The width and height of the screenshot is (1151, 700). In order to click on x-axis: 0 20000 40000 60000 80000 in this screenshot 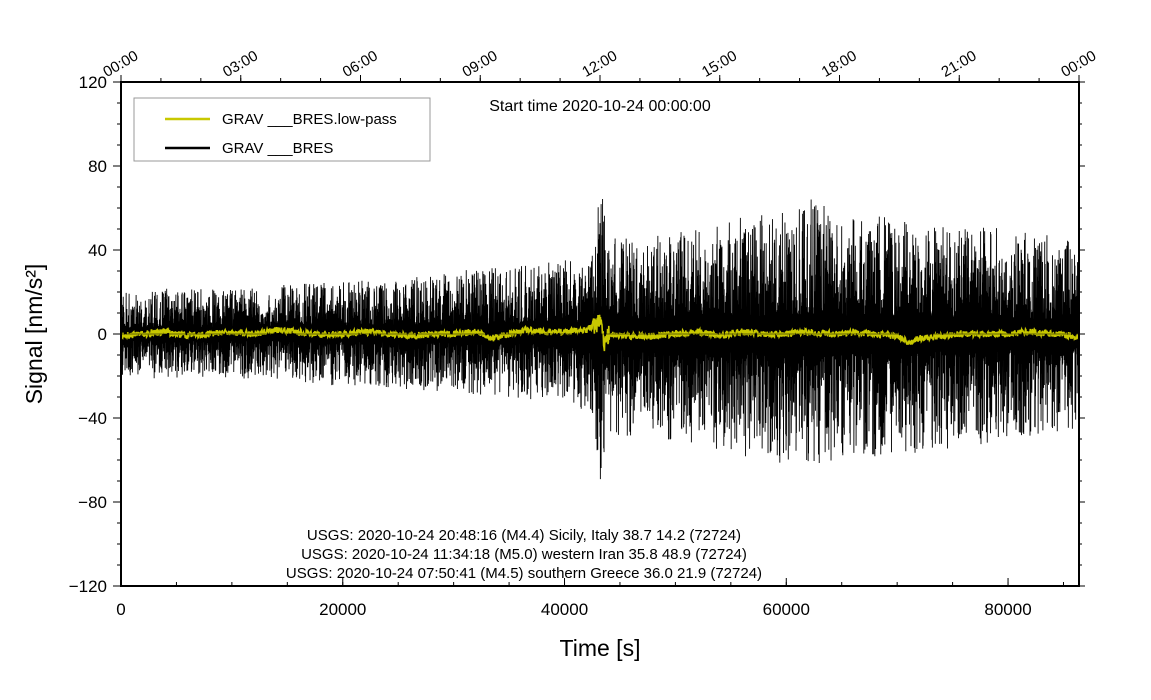, I will do `click(590, 598)`.